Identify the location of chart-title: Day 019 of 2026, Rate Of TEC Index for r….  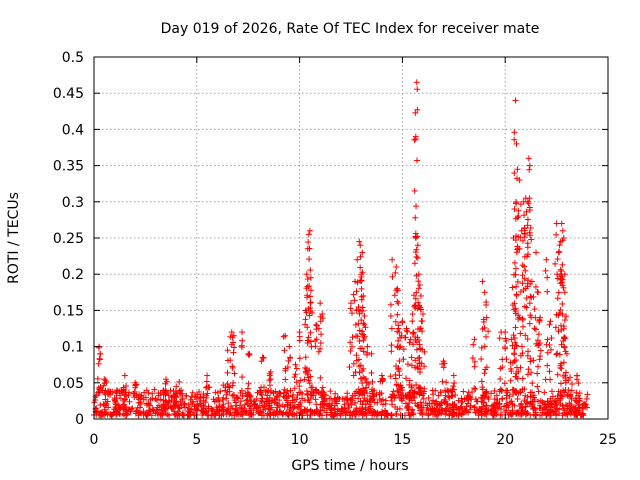
(350, 29).